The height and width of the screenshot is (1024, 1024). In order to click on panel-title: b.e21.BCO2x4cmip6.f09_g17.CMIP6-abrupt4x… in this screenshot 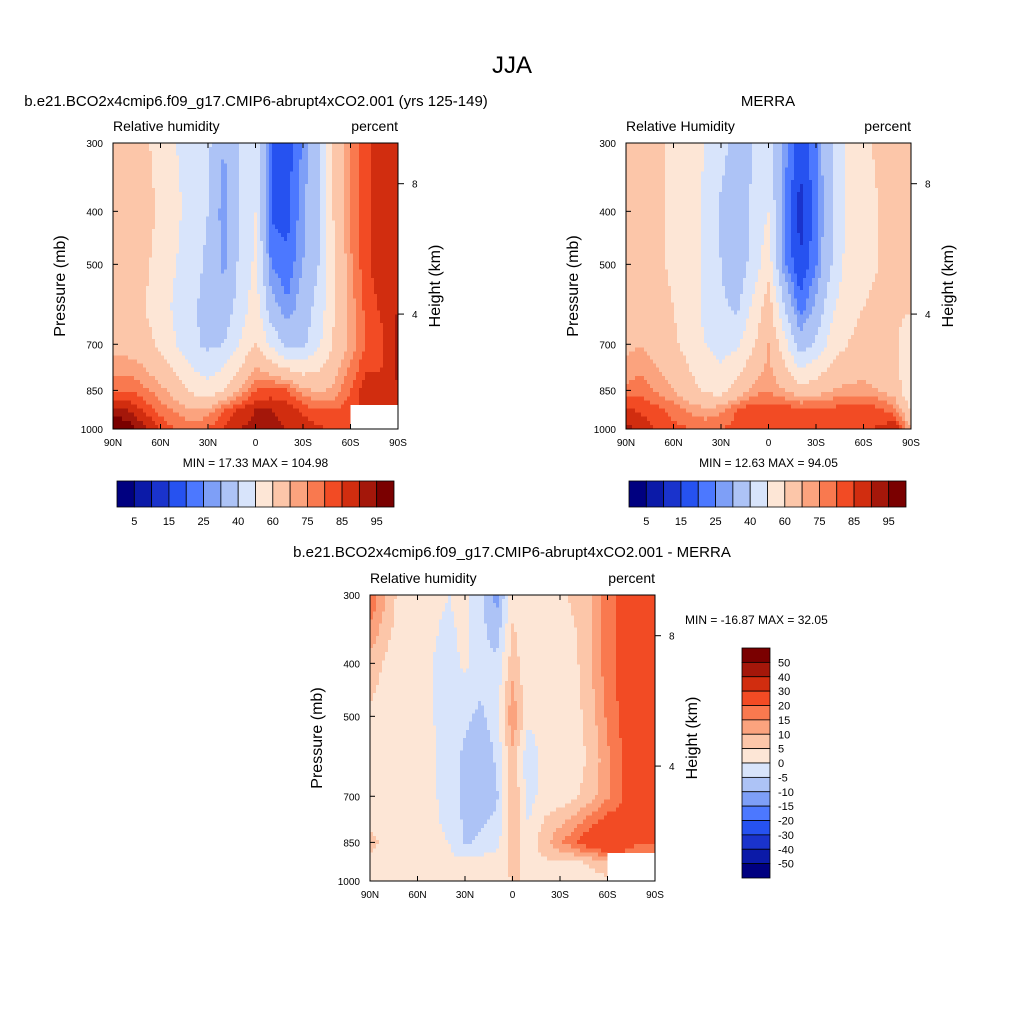, I will do `click(256, 101)`.